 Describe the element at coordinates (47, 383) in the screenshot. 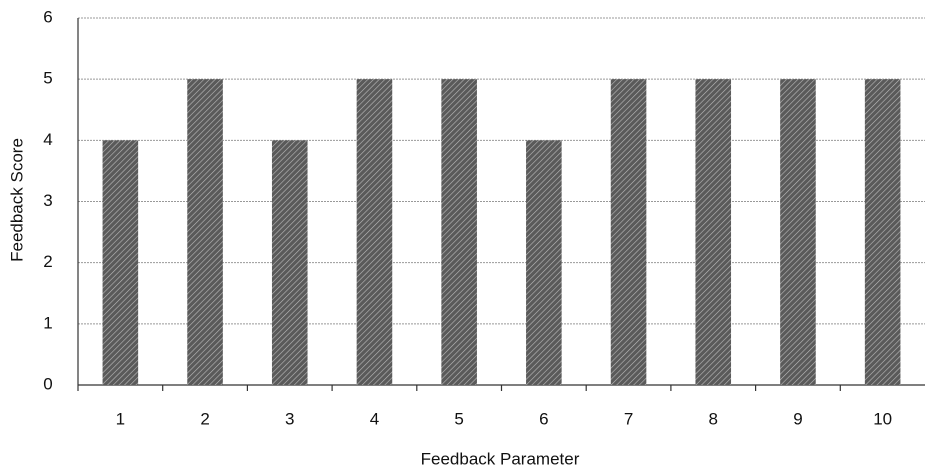

I see `y-tick-label: 0` at that location.